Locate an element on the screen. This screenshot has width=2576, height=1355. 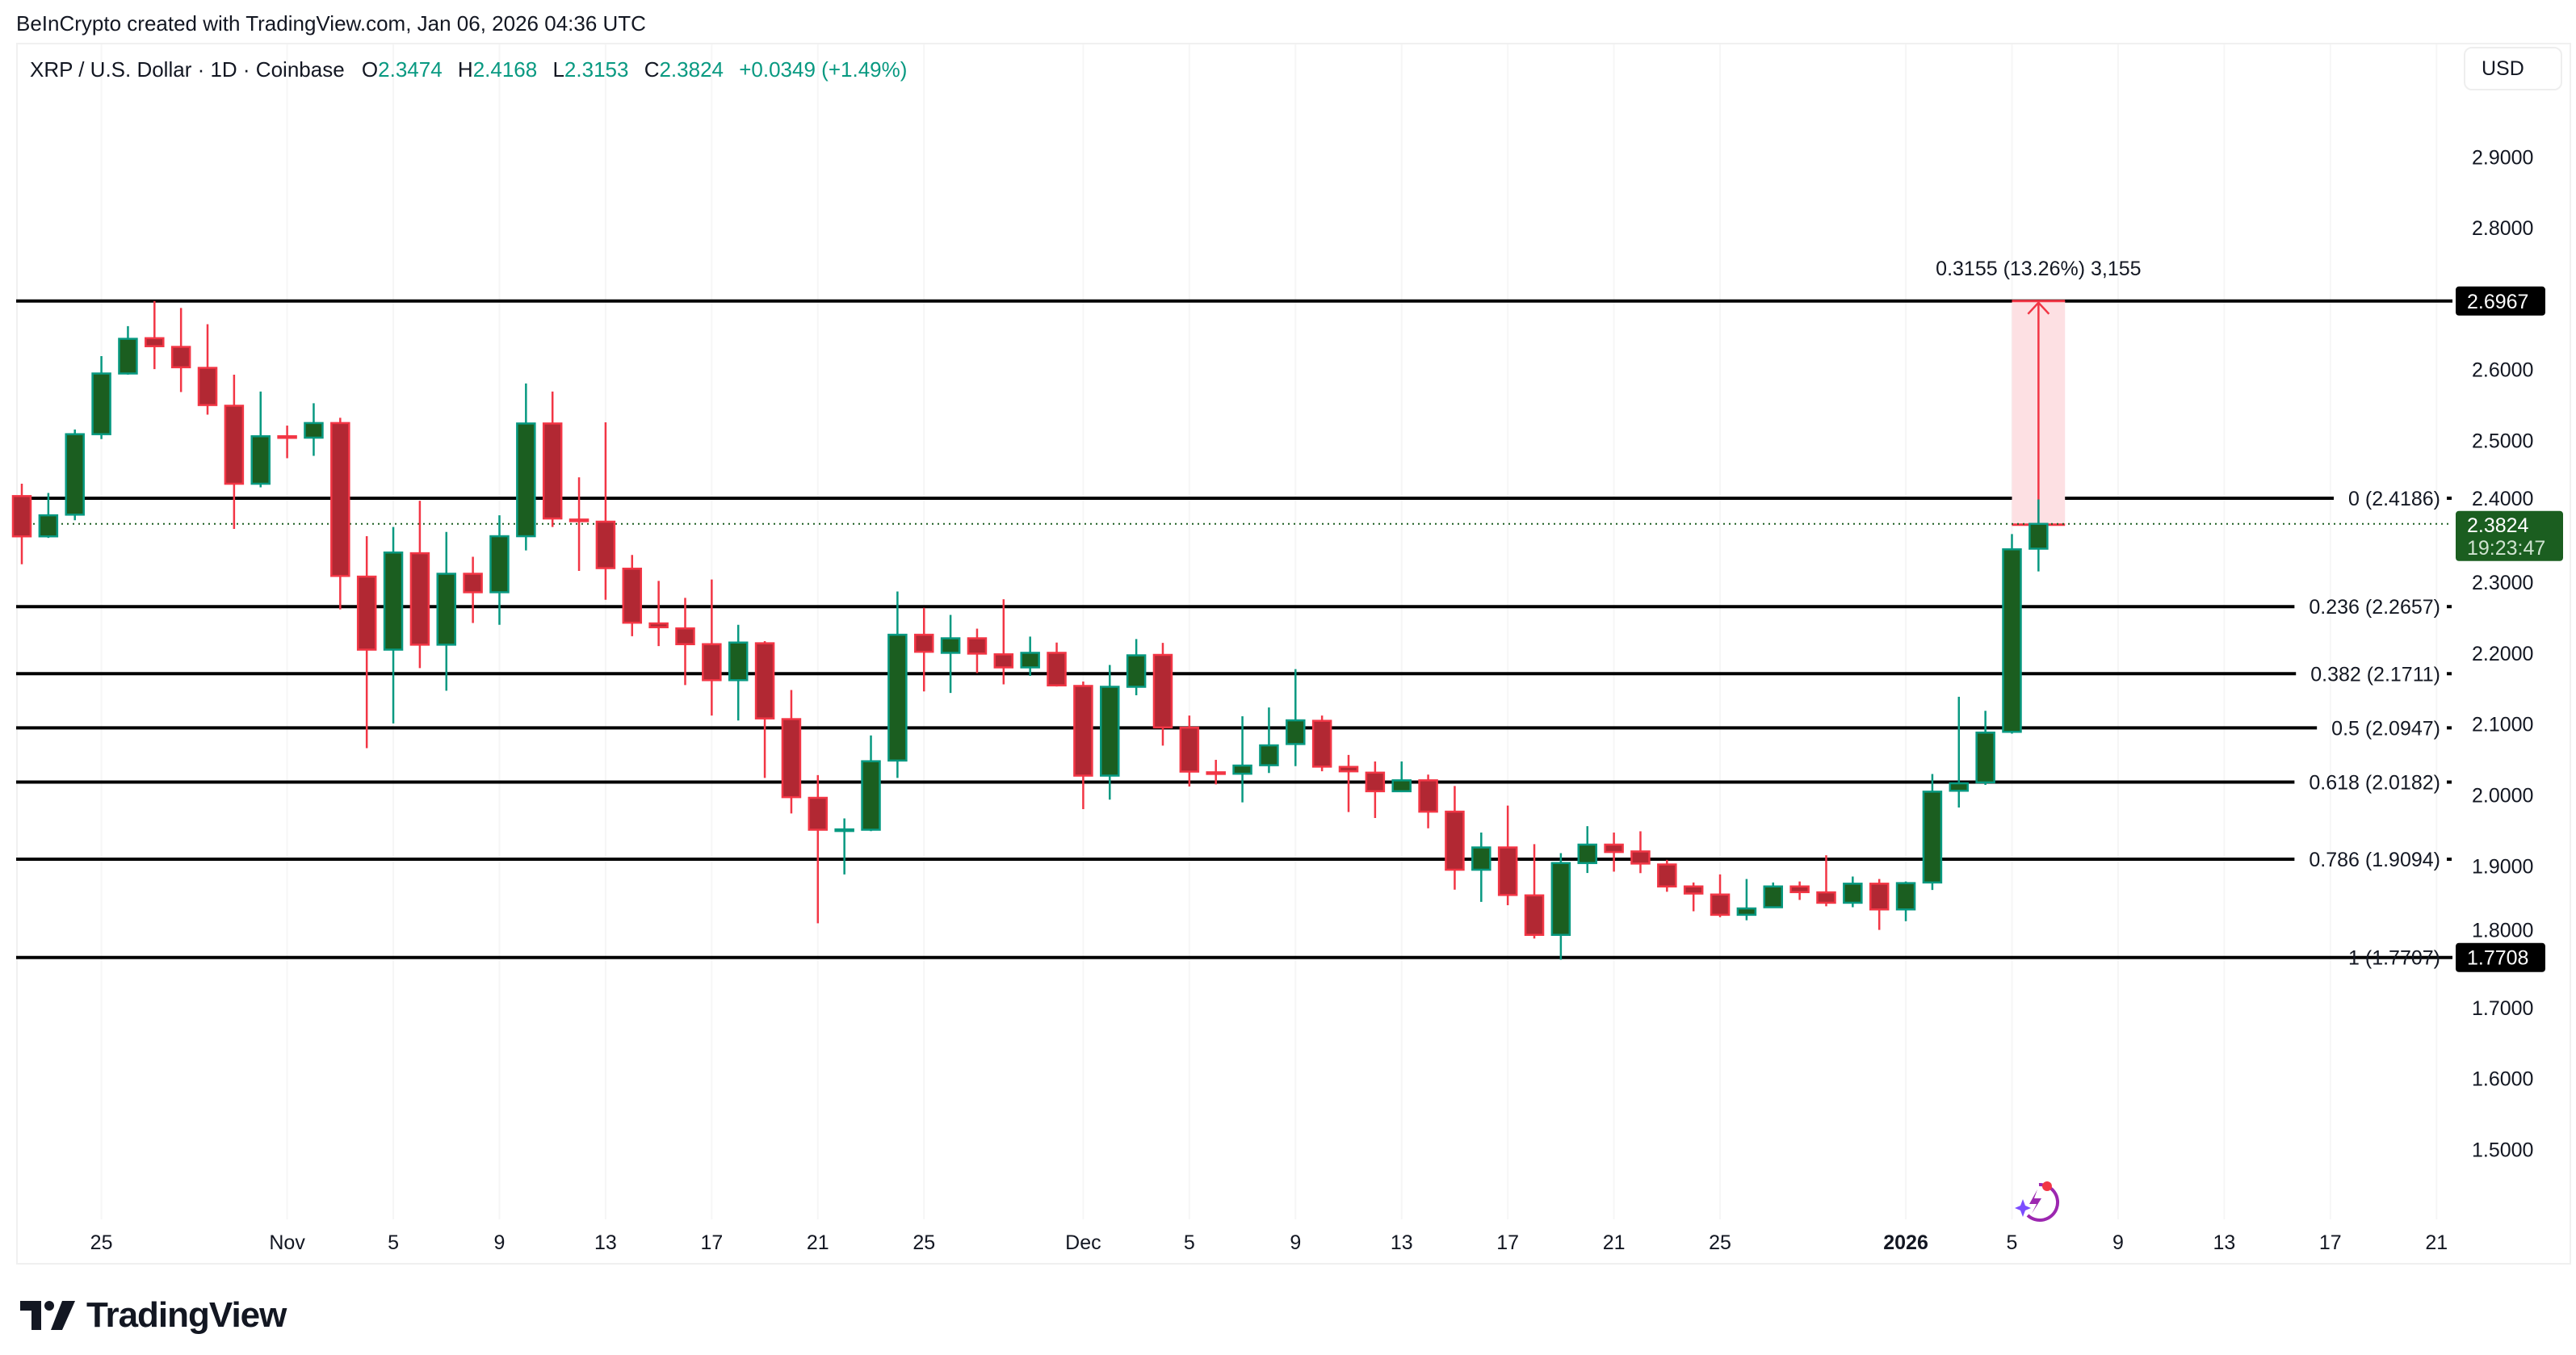
currency-button: USD is located at coordinates (2513, 69).